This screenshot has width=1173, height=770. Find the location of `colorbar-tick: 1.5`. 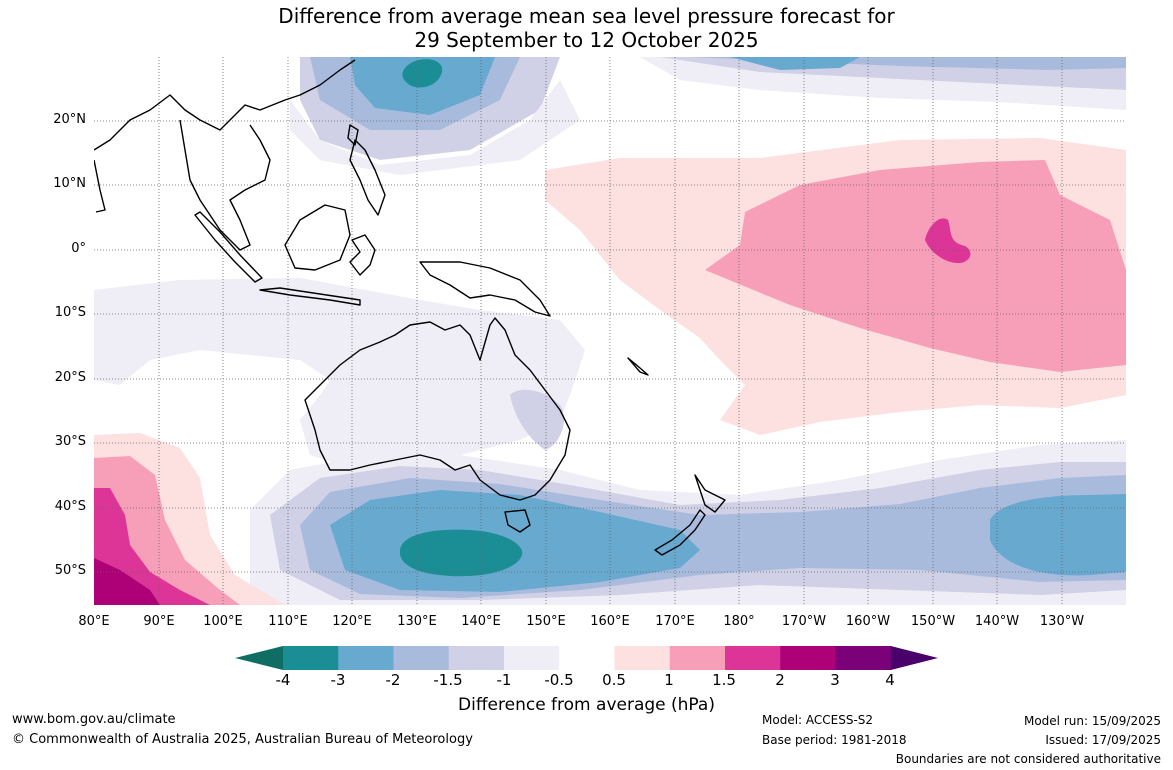

colorbar-tick: 1.5 is located at coordinates (724, 680).